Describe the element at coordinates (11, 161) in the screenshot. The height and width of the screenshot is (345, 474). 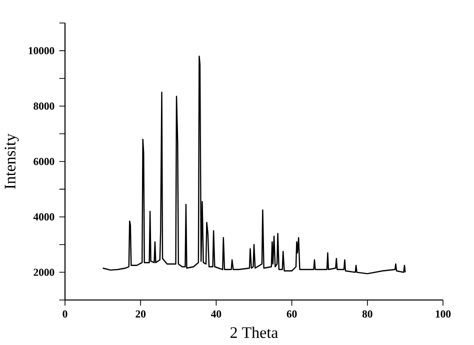
I see `y-axis-title: Intensity` at that location.